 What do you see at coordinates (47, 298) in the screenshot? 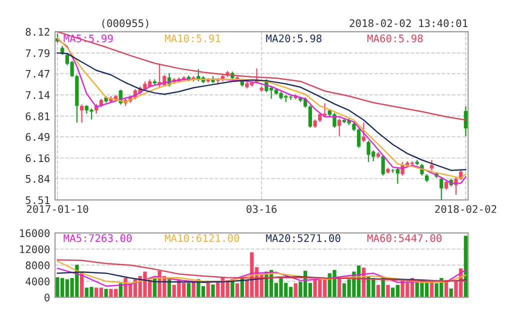
I see `y-tick-label: 0` at bounding box center [47, 298].